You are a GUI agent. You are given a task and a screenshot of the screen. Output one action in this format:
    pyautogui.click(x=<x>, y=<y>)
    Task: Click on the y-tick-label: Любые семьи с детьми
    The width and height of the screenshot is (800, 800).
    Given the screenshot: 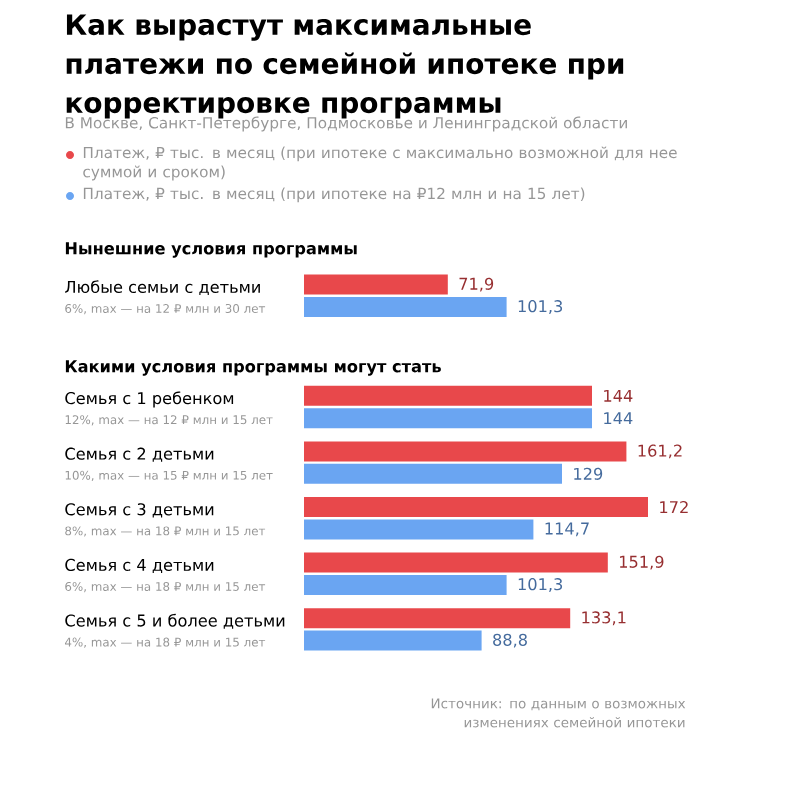 What is the action you would take?
    pyautogui.click(x=162, y=288)
    